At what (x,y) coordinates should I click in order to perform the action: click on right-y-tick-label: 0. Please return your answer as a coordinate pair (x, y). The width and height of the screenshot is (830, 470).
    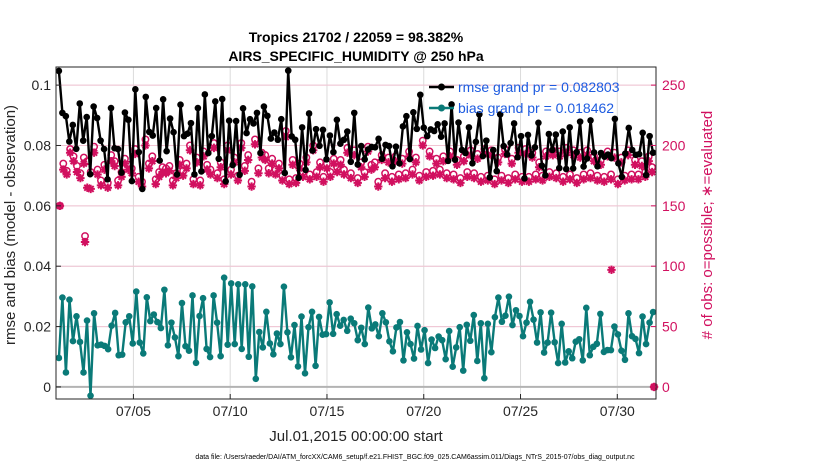
    Looking at the image, I should click on (666, 387).